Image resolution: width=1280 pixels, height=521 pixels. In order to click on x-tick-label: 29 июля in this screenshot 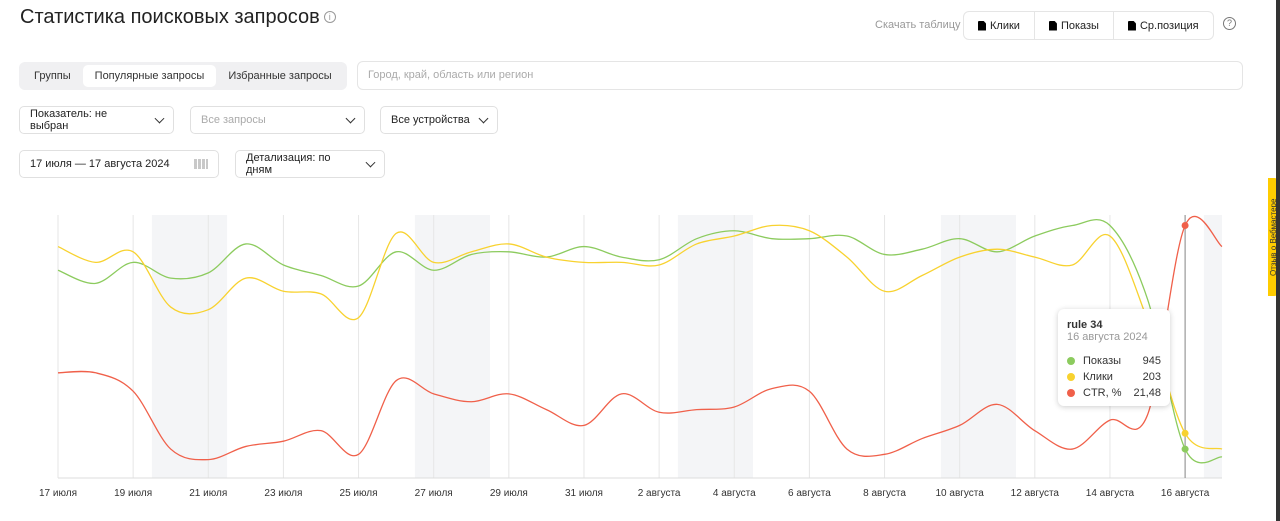, I will do `click(509, 493)`.